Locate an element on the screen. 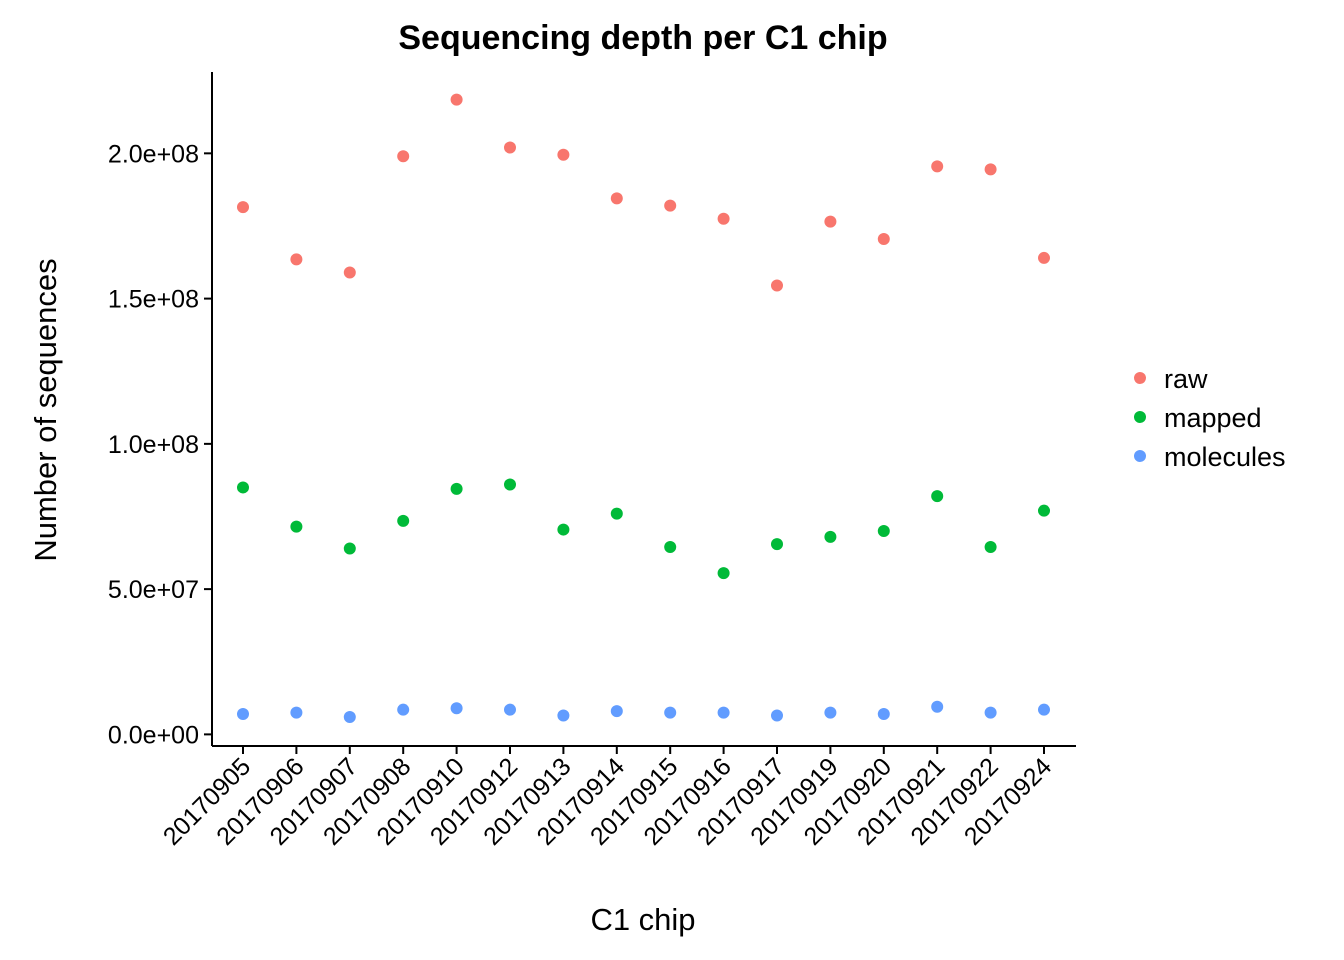  y-tick-label: 0.0e+00 is located at coordinates (153, 735).